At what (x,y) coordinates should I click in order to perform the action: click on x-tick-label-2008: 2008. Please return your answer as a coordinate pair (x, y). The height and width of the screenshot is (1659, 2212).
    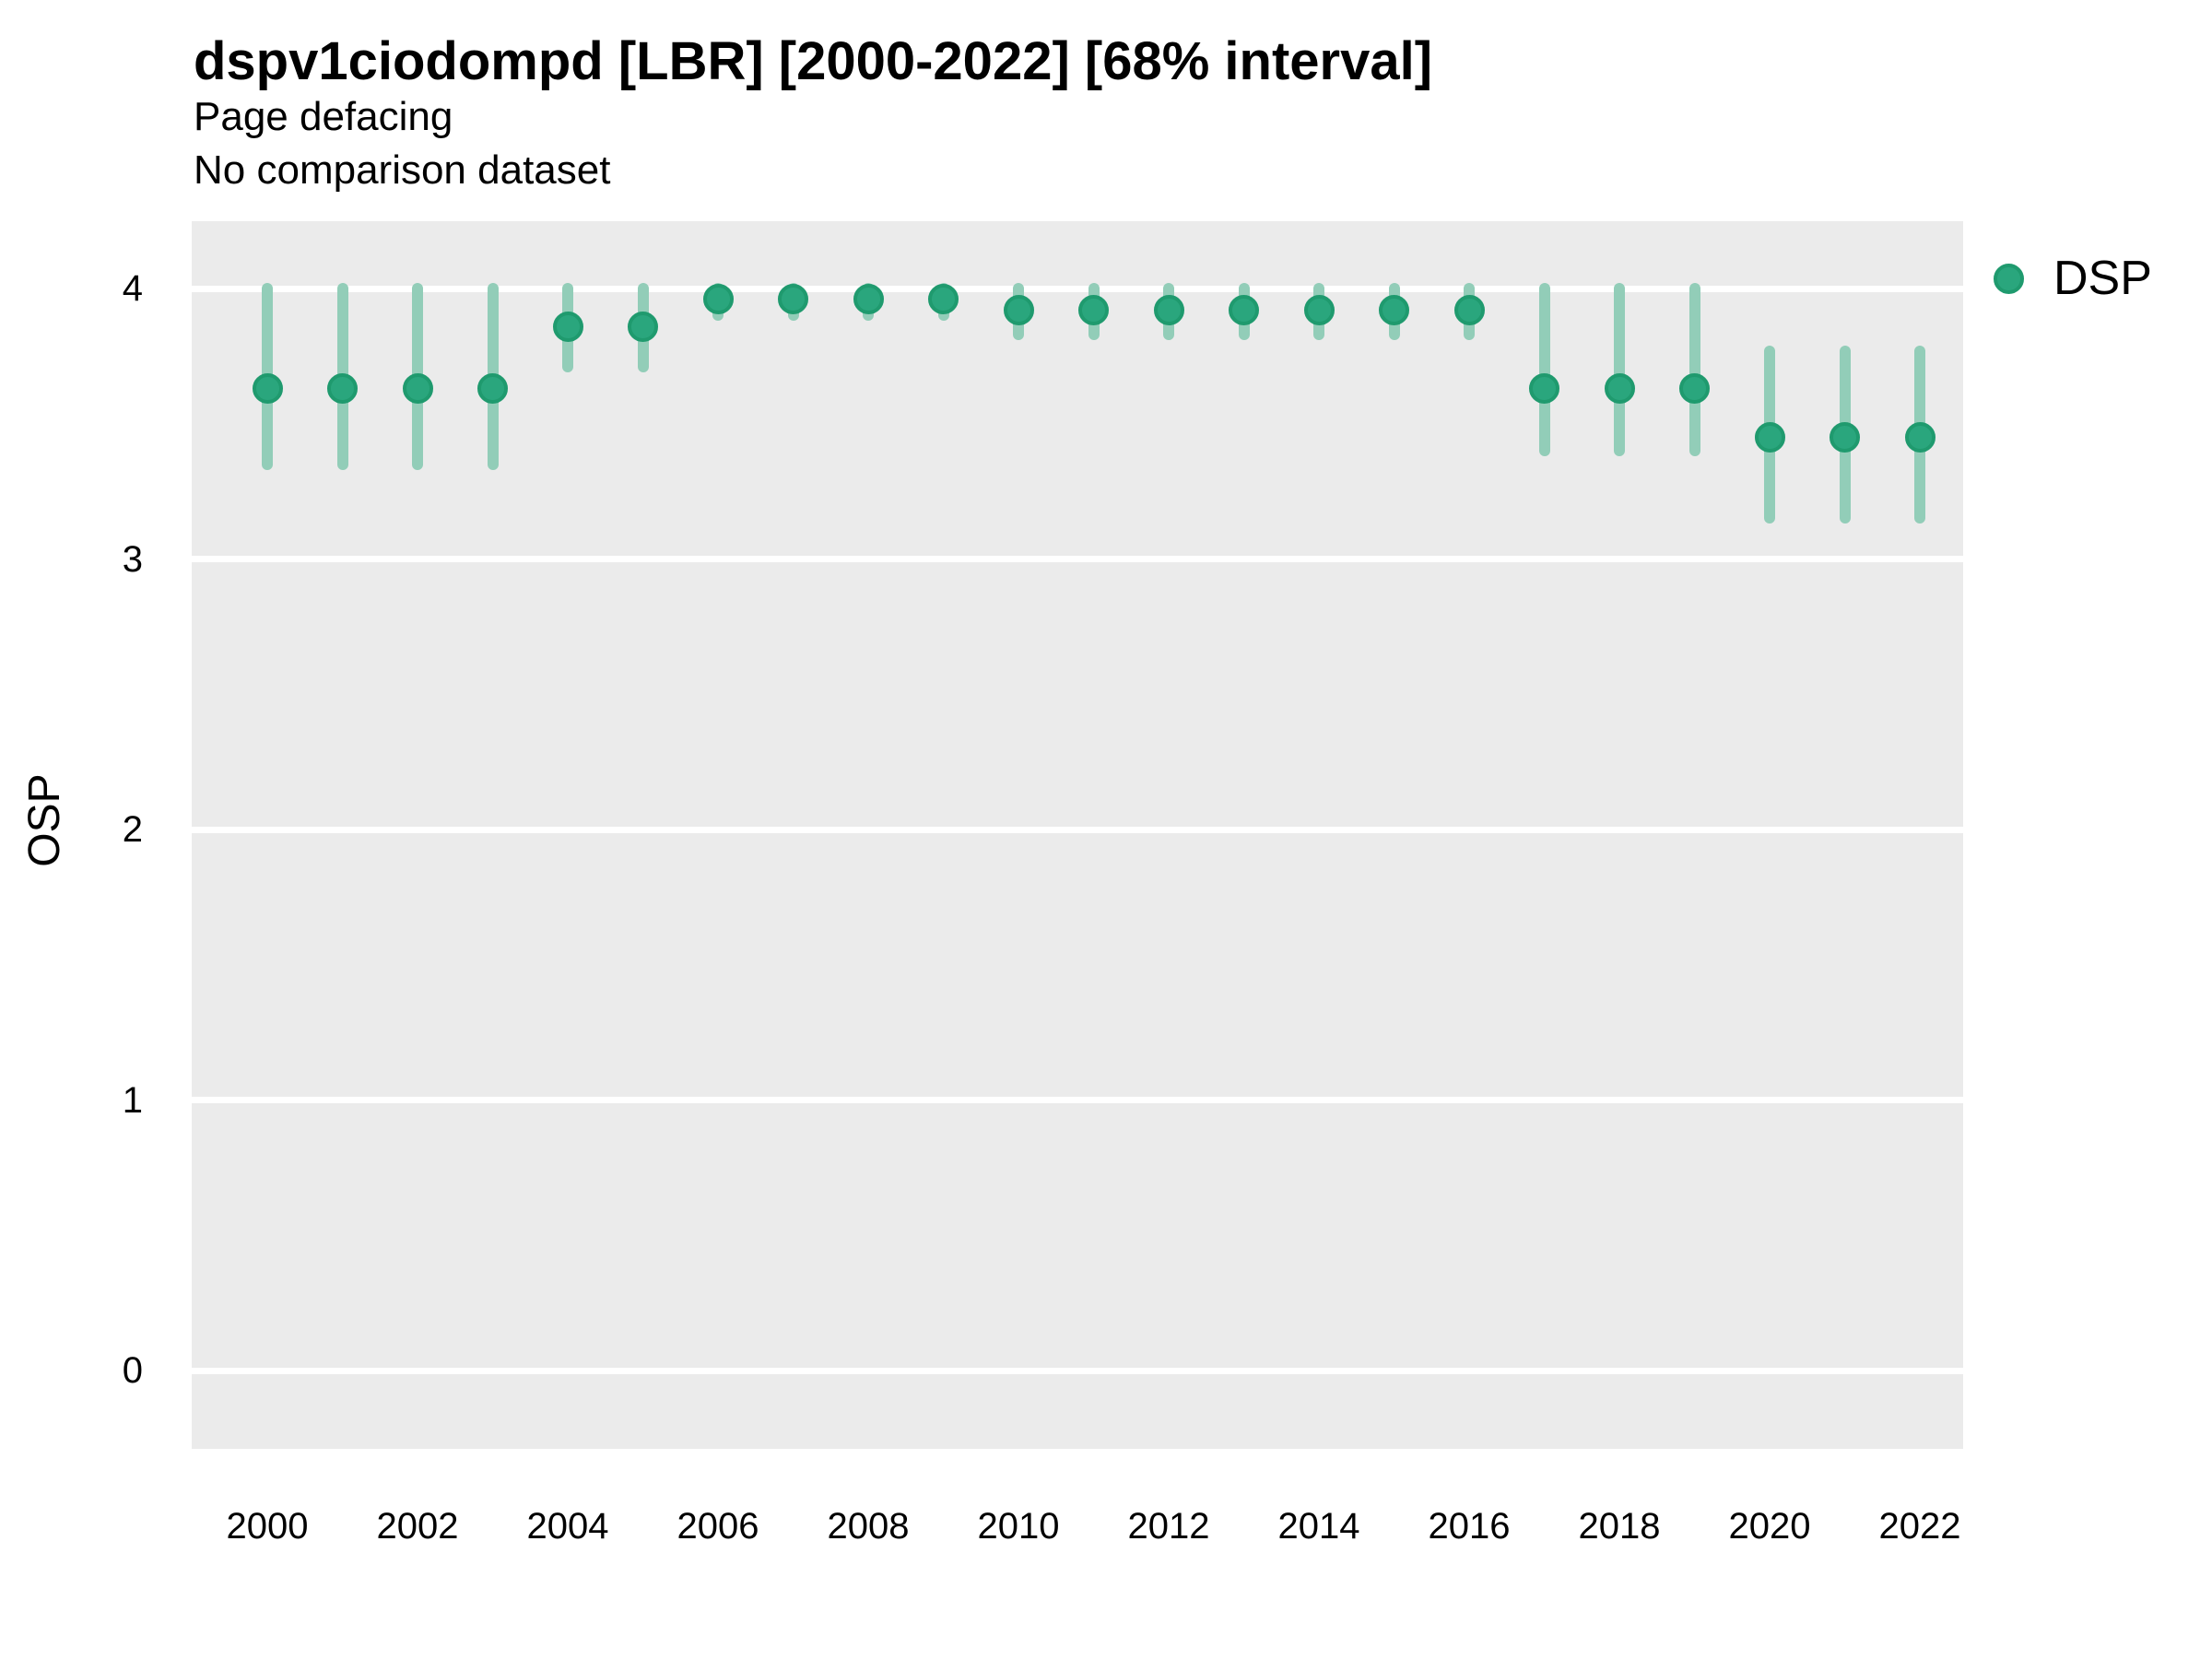
    Looking at the image, I should click on (868, 1526).